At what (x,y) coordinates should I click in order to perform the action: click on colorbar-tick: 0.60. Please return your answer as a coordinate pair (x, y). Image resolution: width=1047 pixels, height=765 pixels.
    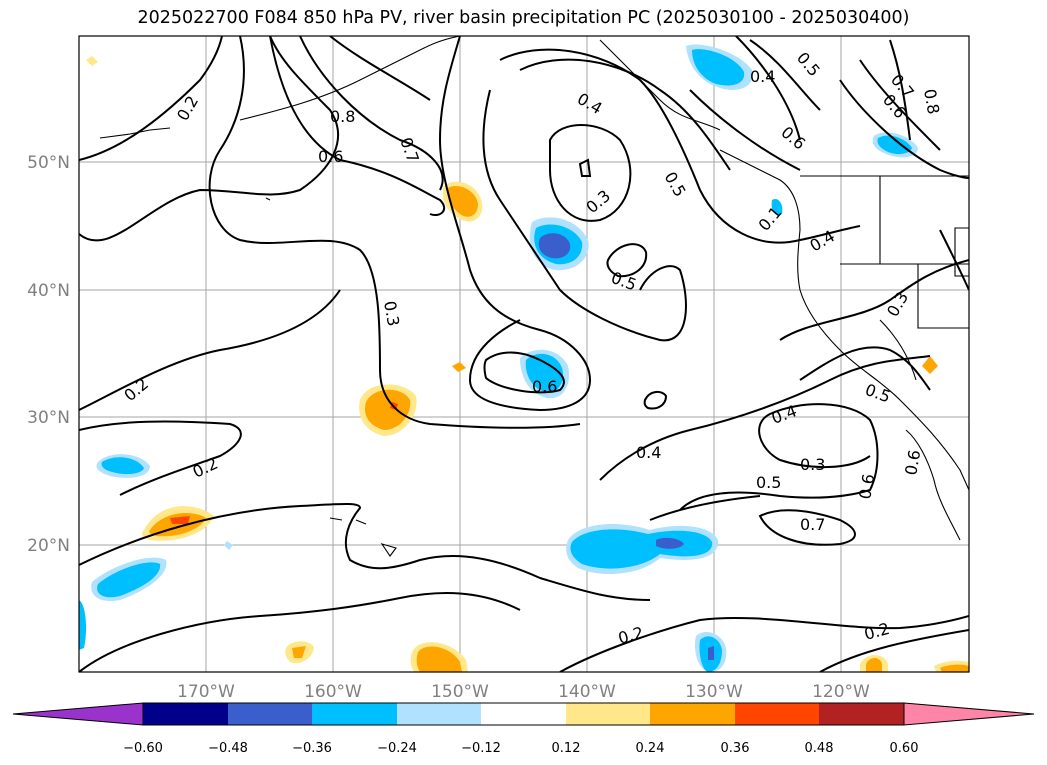
    Looking at the image, I should click on (904, 748).